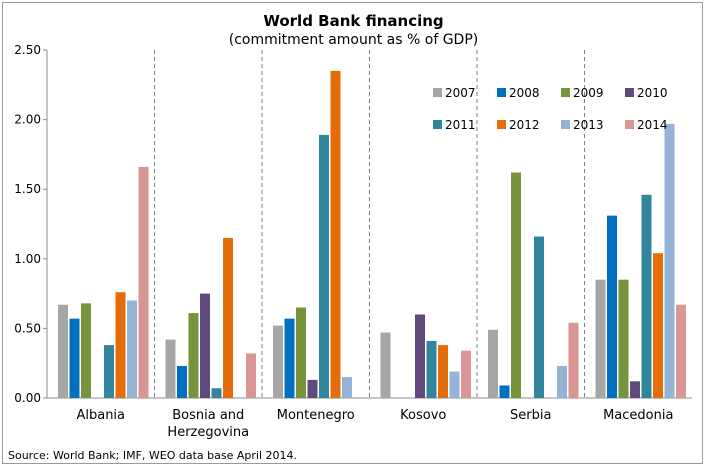 The image size is (707, 468). I want to click on legend-swatch-2007, so click(437, 92).